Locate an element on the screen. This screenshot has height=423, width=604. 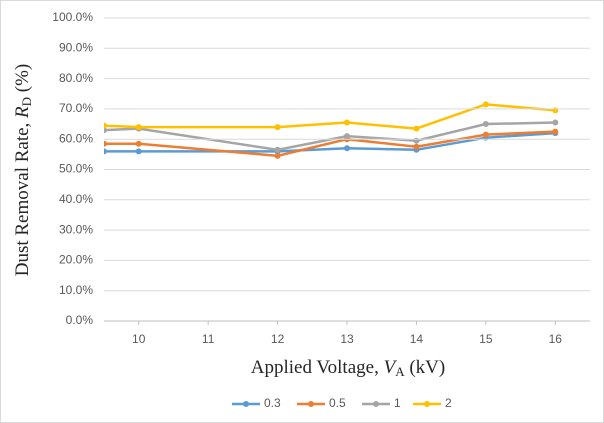
y-tick-label: 80.0% is located at coordinates (76, 78).